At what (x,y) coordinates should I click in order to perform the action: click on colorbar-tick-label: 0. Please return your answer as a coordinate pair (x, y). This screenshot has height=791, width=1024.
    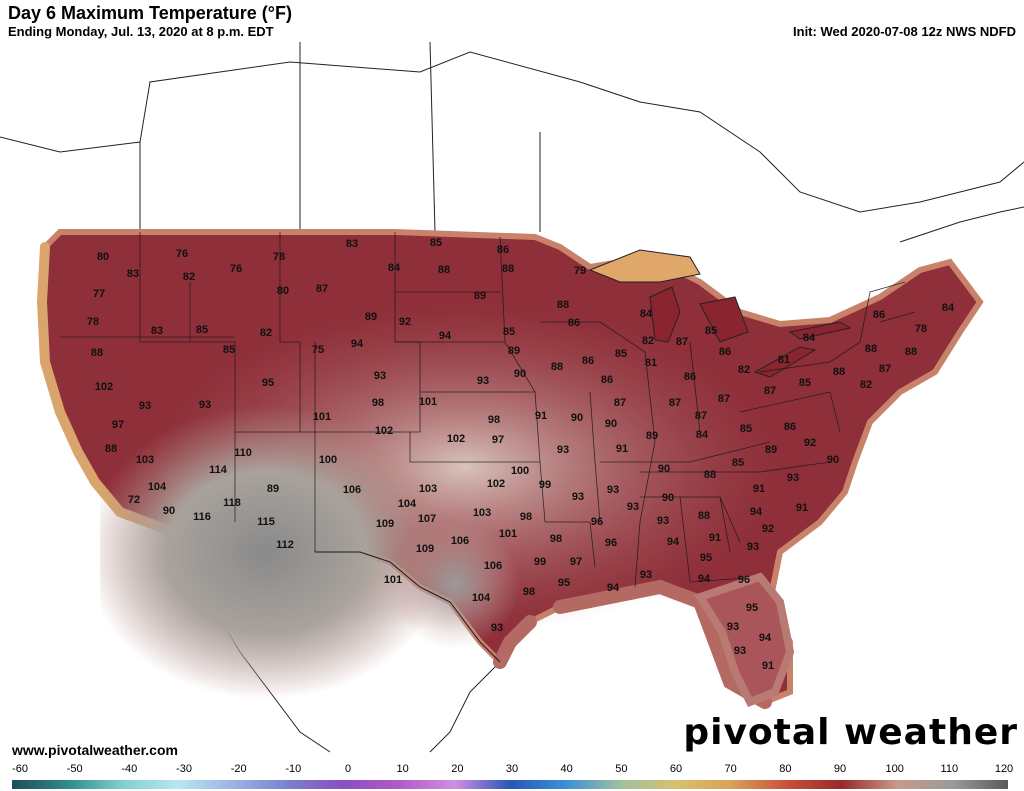
    Looking at the image, I should click on (348, 769).